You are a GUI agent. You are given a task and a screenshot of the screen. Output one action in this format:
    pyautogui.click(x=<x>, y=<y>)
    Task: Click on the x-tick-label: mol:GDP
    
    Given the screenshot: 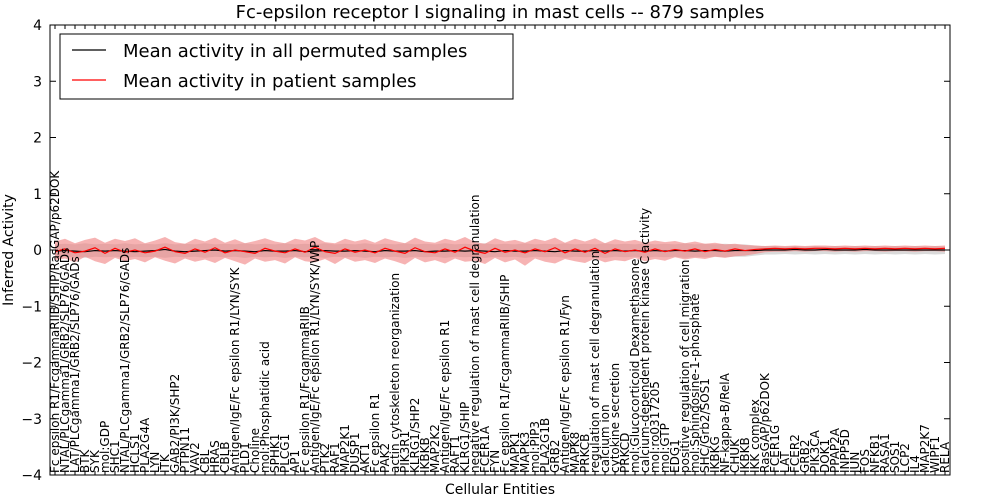 What is the action you would take?
    pyautogui.click(x=105, y=447)
    